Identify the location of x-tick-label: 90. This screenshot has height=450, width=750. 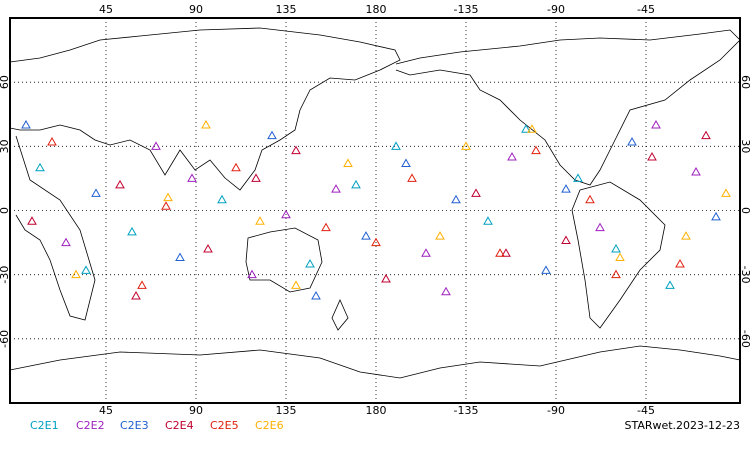
(196, 9).